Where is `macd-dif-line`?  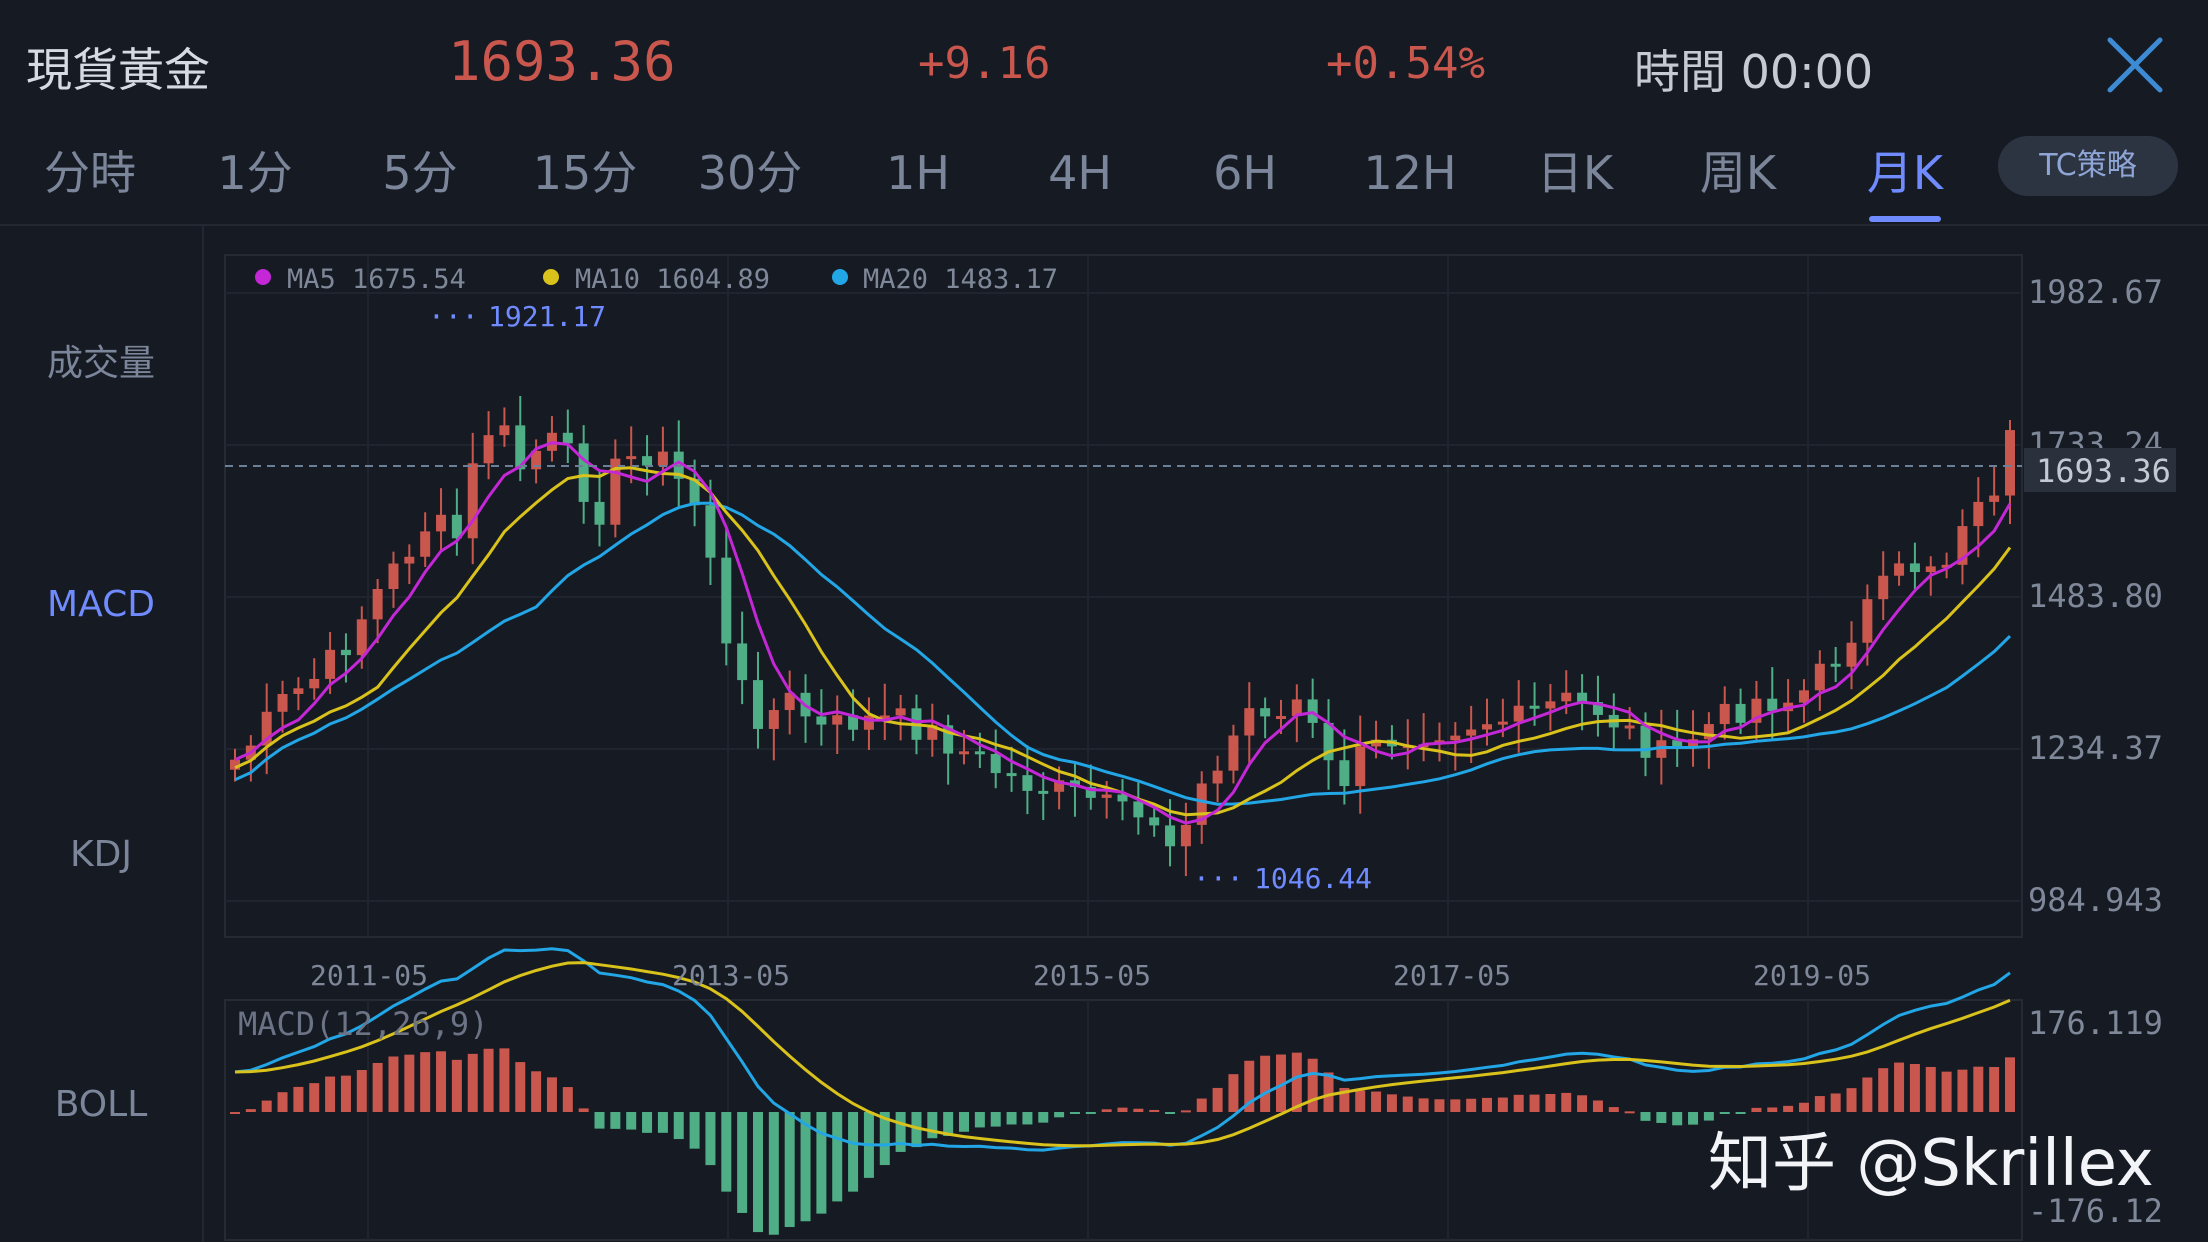 macd-dif-line is located at coordinates (1122, 1049).